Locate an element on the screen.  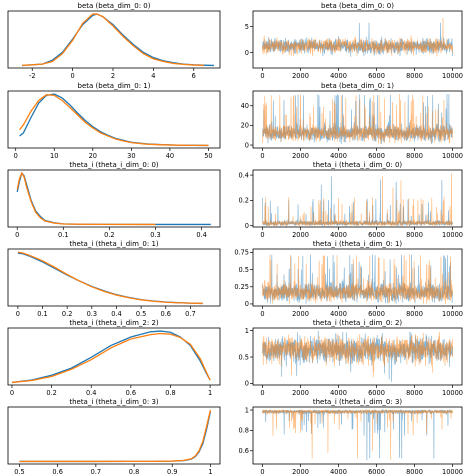
y-tick-label: 0.5 is located at coordinates (244, 357).